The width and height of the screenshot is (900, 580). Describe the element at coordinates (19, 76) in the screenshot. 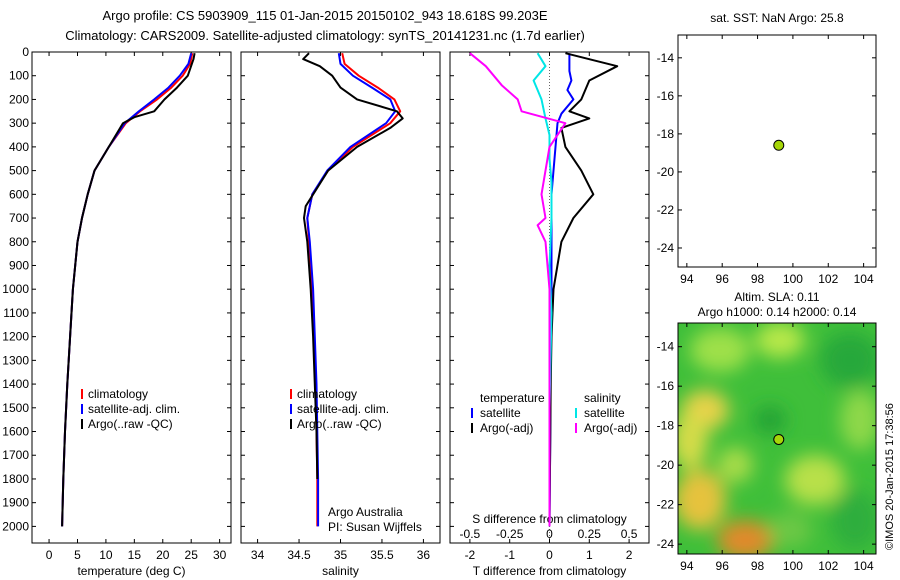

I see `pressure-tick-label: 100` at that location.